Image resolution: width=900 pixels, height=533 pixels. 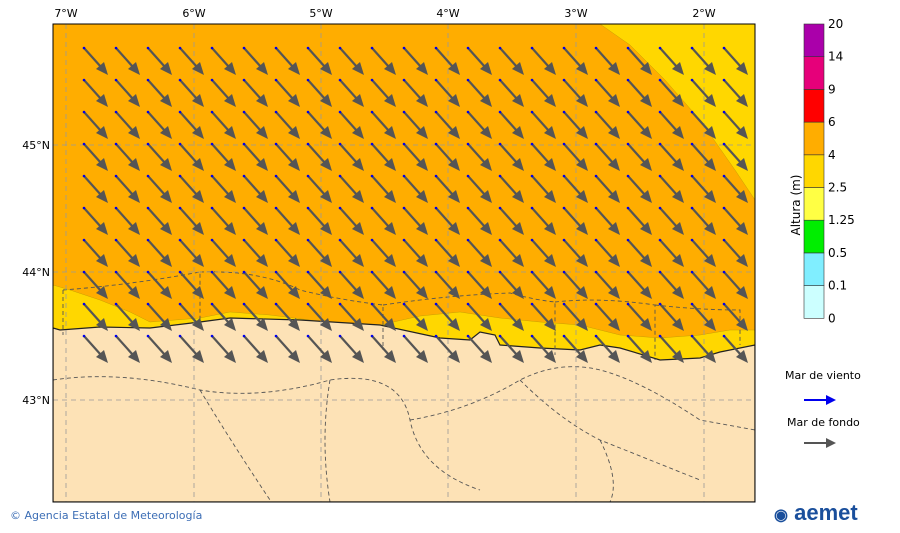 I want to click on colorbar: 0 0.1 0.5 1.25 2.5 4 6 9 14 20, so click(x=829, y=171).